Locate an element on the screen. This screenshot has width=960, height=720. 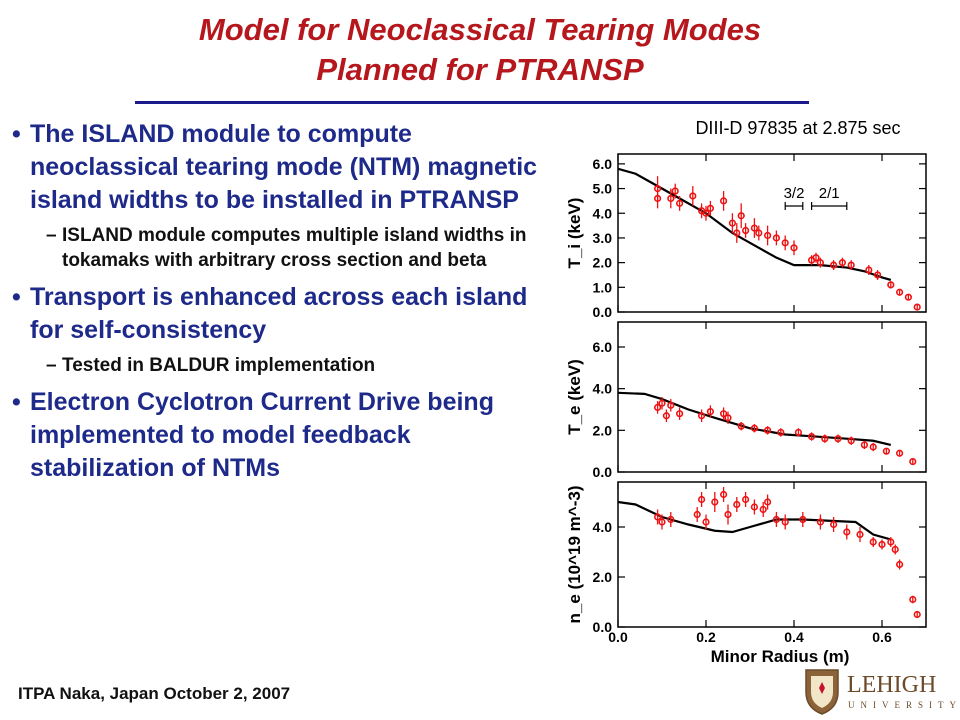
logo-wordmark: LEHIGH is located at coordinates (891, 685).